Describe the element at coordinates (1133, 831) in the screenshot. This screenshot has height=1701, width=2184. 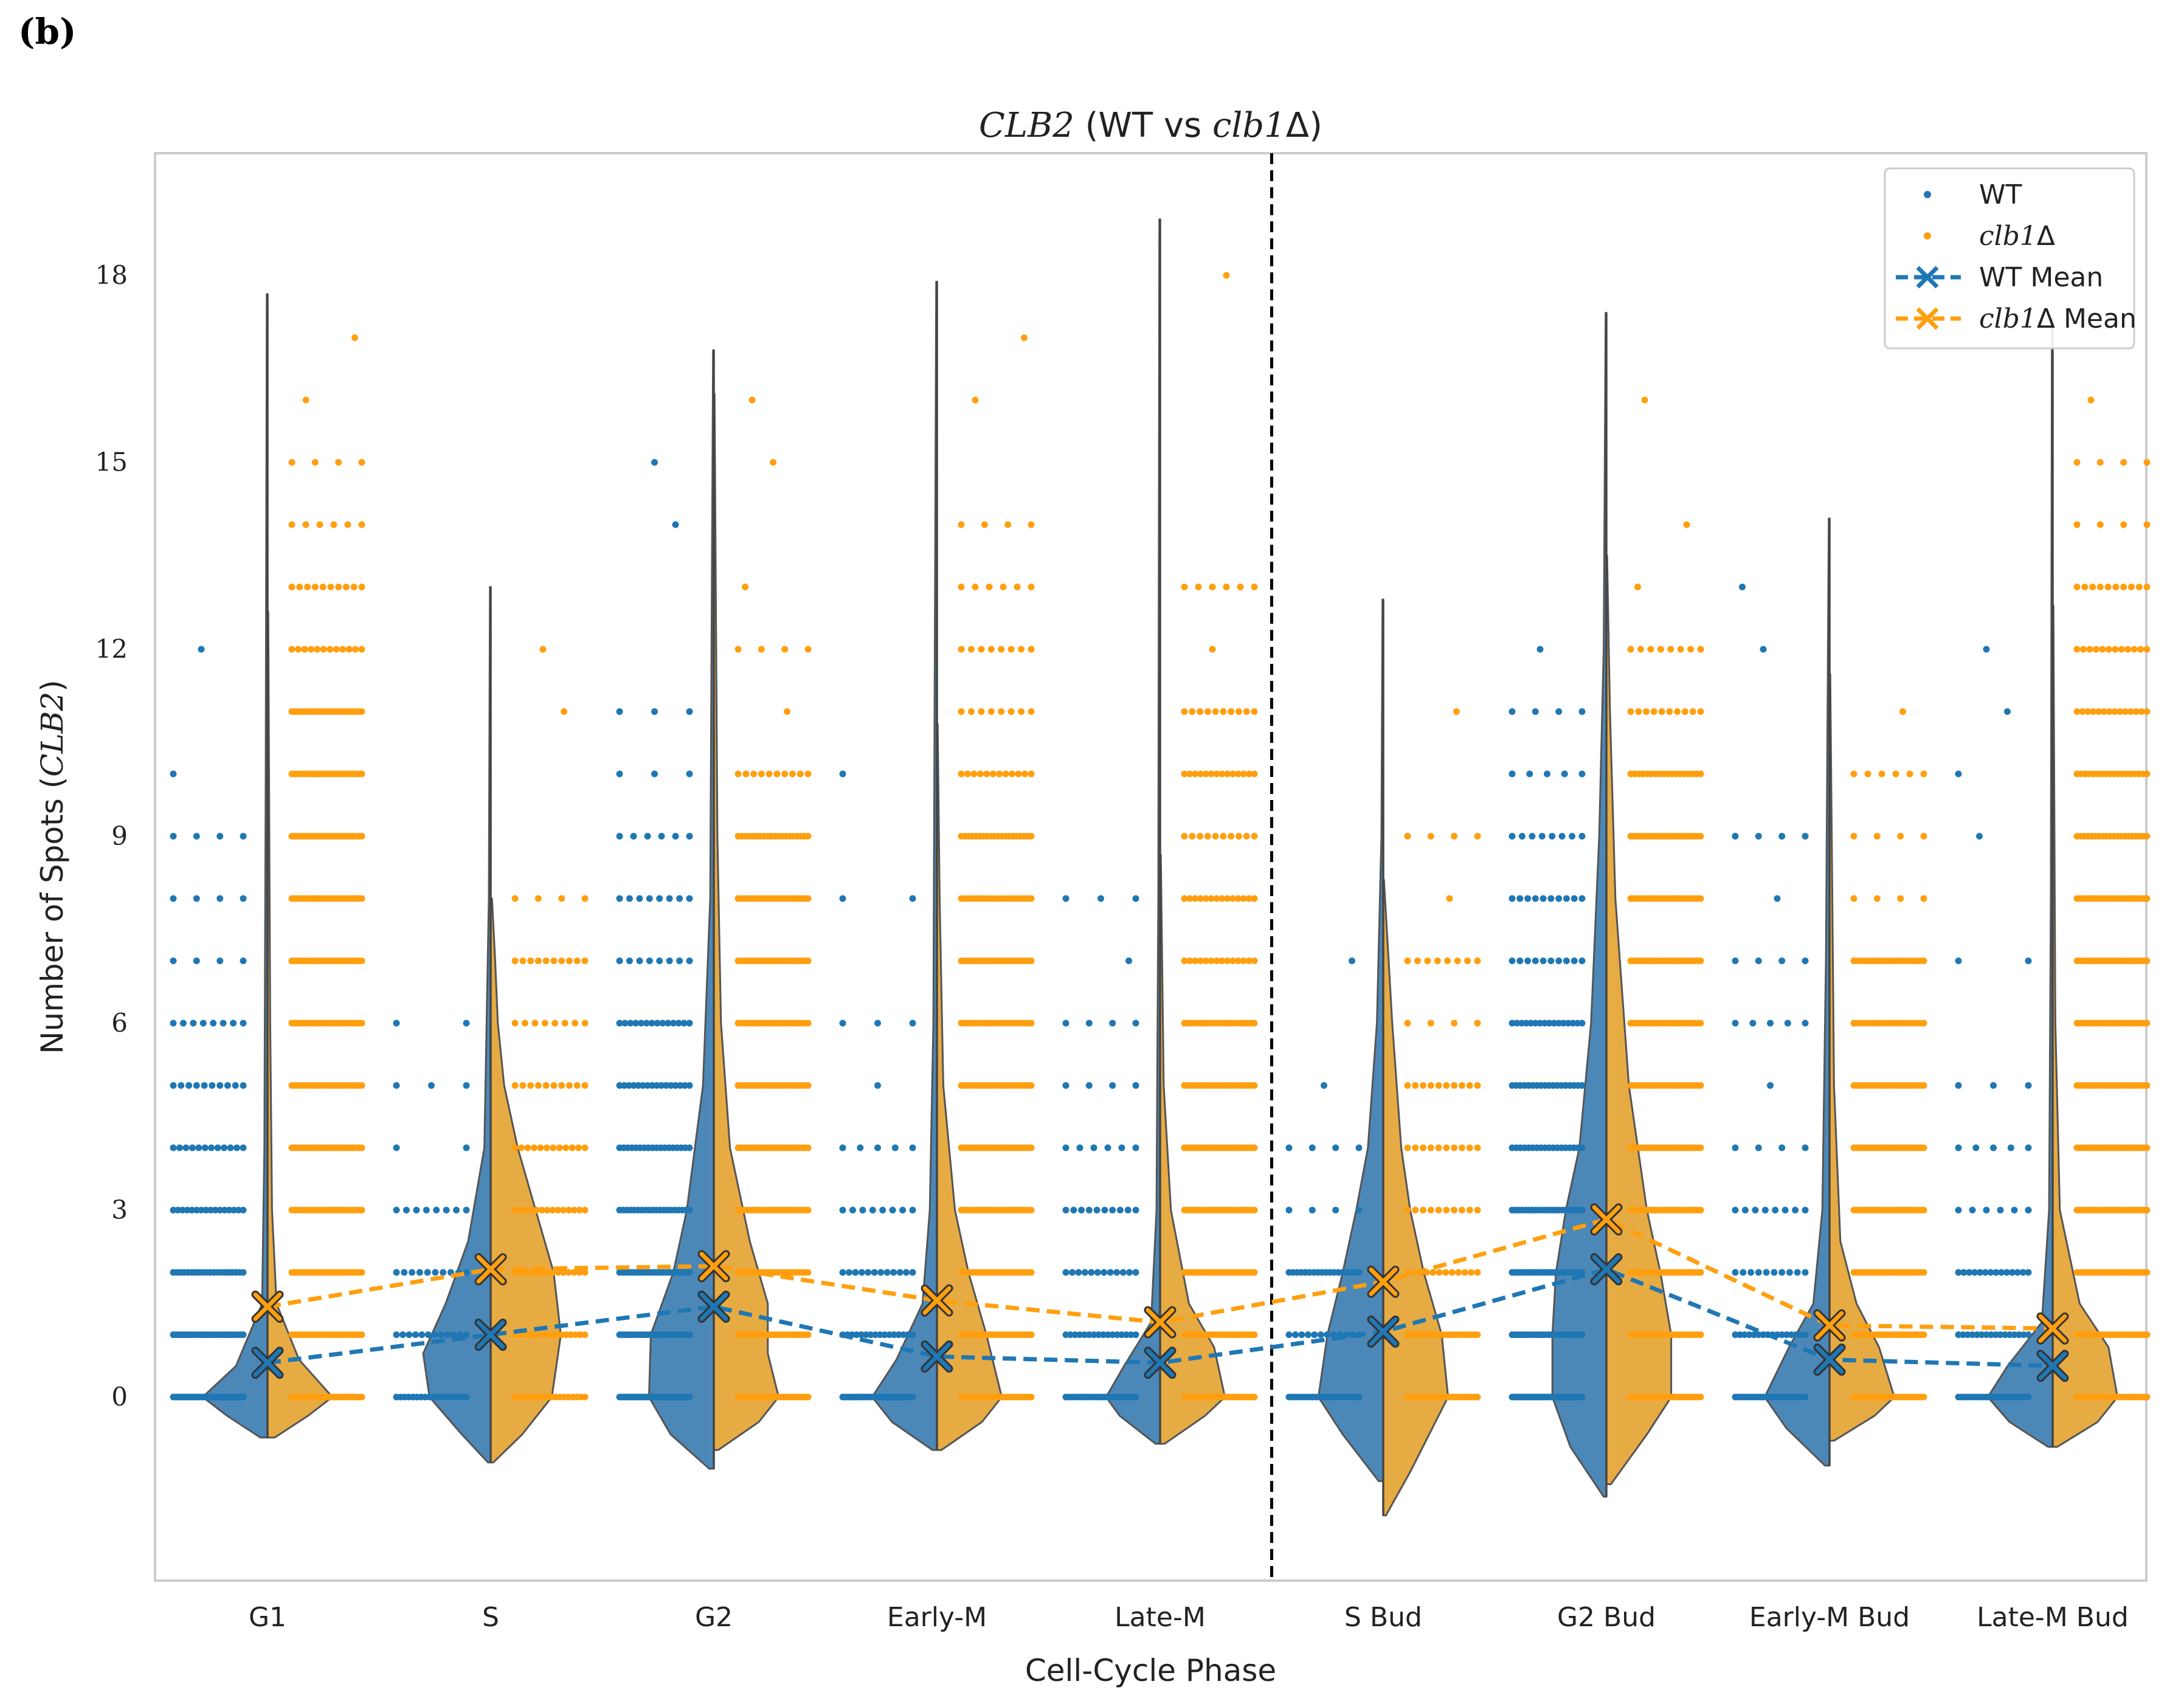
I see `violin-wt` at that location.